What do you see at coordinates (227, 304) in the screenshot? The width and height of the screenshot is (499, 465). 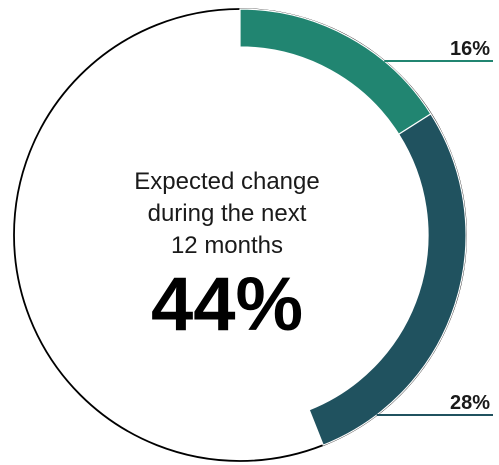 I see `center-value: 44%` at bounding box center [227, 304].